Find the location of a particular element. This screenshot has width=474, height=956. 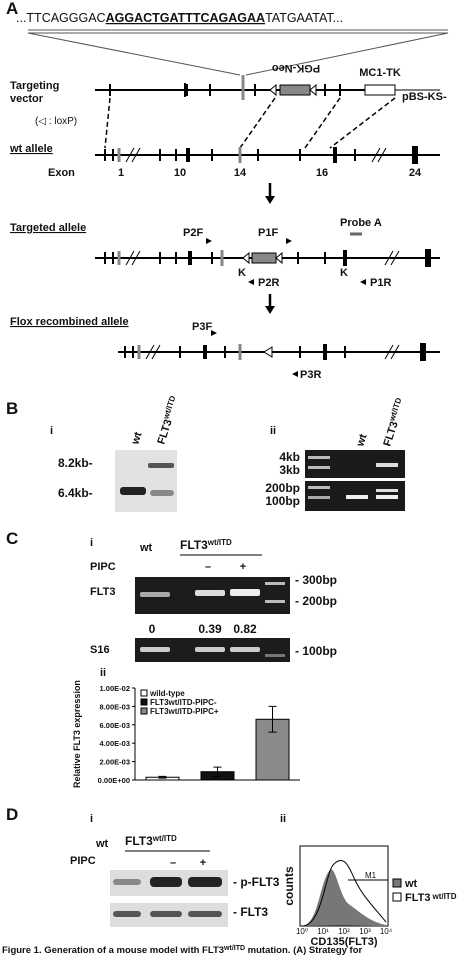

row-label: FLT3 is located at coordinates (102, 592).